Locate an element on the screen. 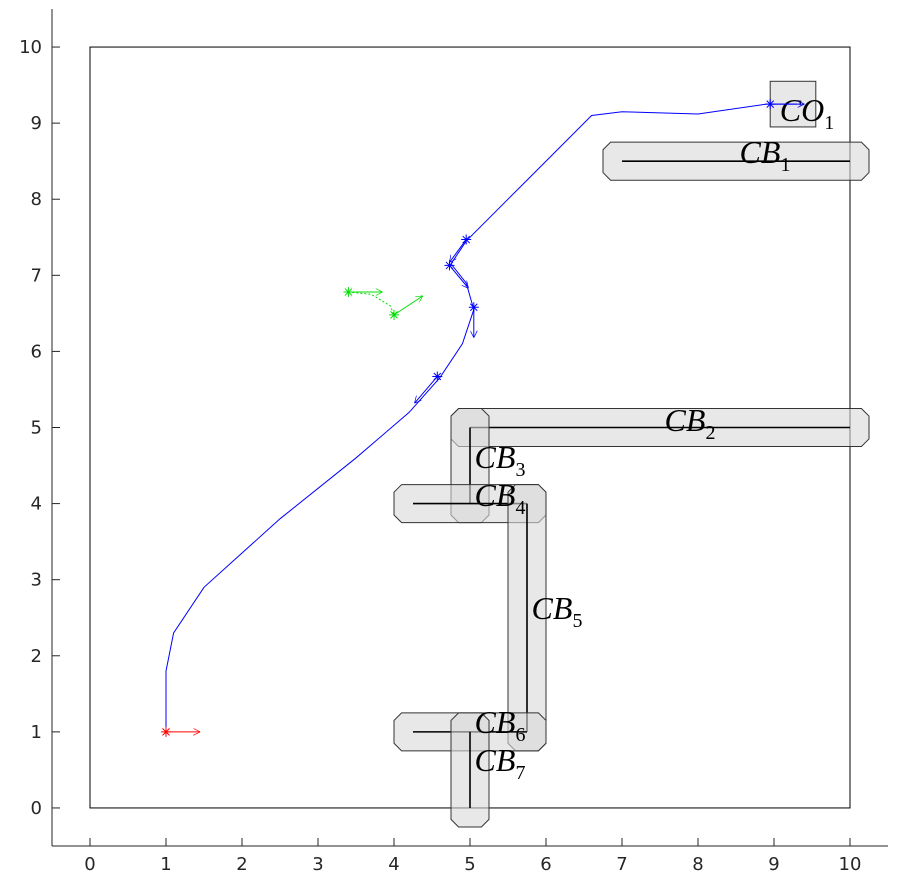  obstacle-label: CB1 is located at coordinates (765, 155).